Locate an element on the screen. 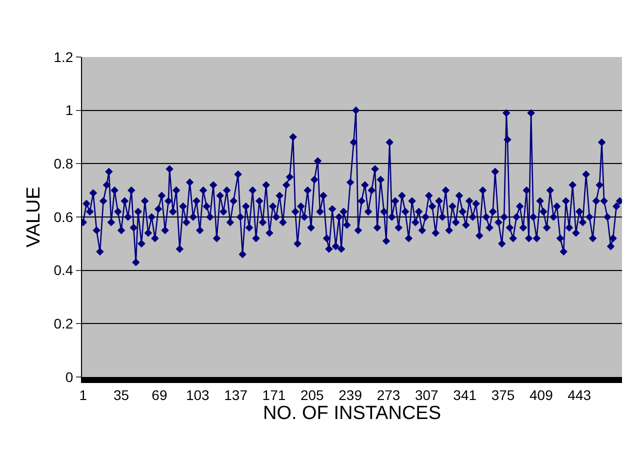 This screenshot has height=449, width=642. y-axis-title: VALUE is located at coordinates (34, 217).